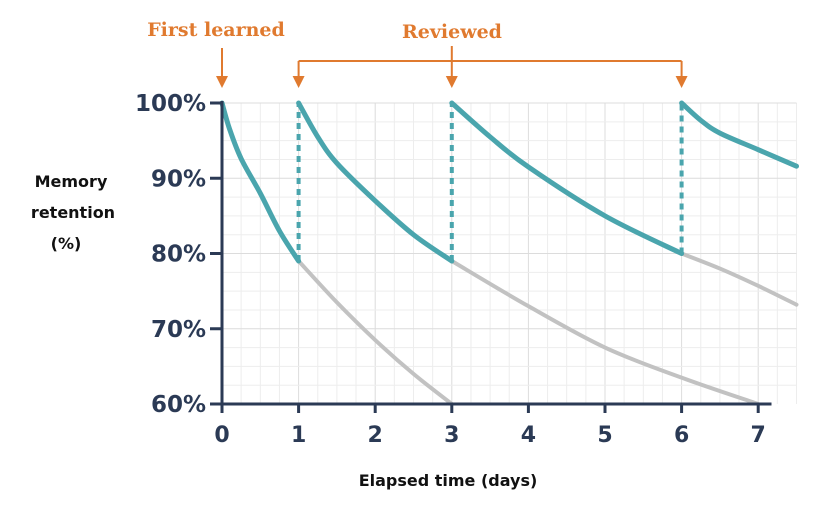 This screenshot has height=510, width=820. What do you see at coordinates (528, 435) in the screenshot?
I see `x-tick-label: 4` at bounding box center [528, 435].